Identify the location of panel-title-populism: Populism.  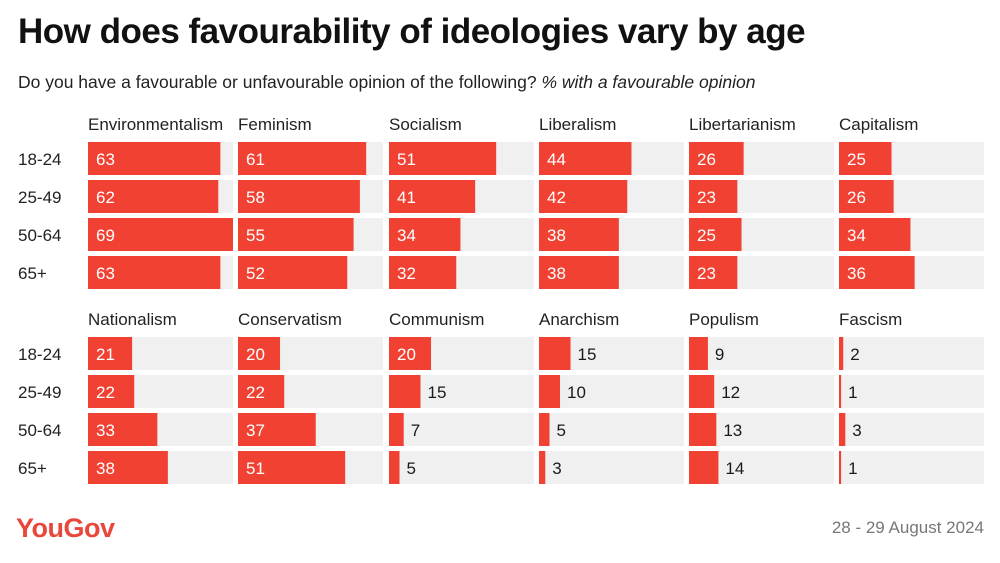
(724, 319).